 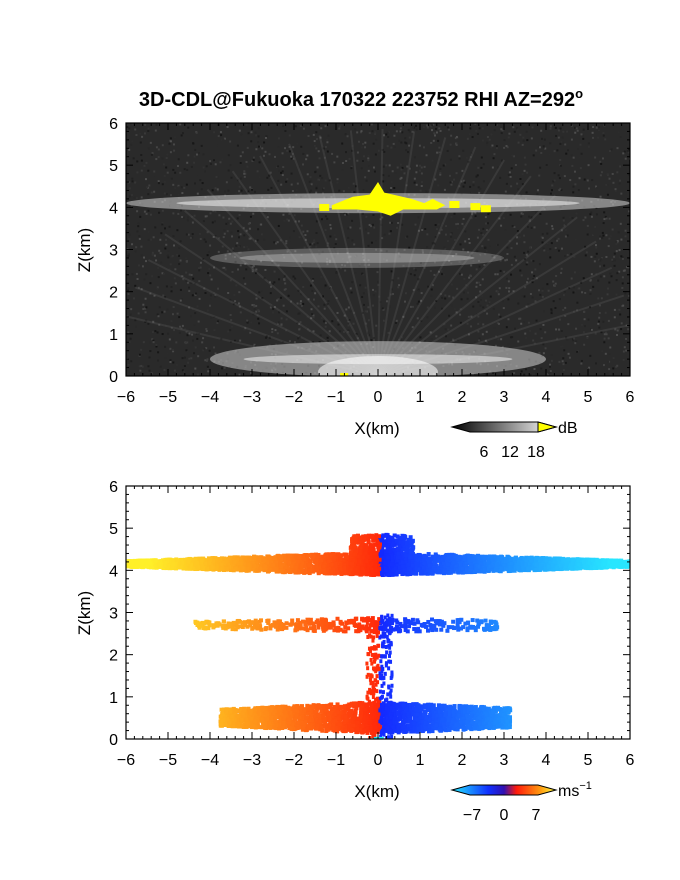 I want to click on beam-streak, so click(x=380, y=252).